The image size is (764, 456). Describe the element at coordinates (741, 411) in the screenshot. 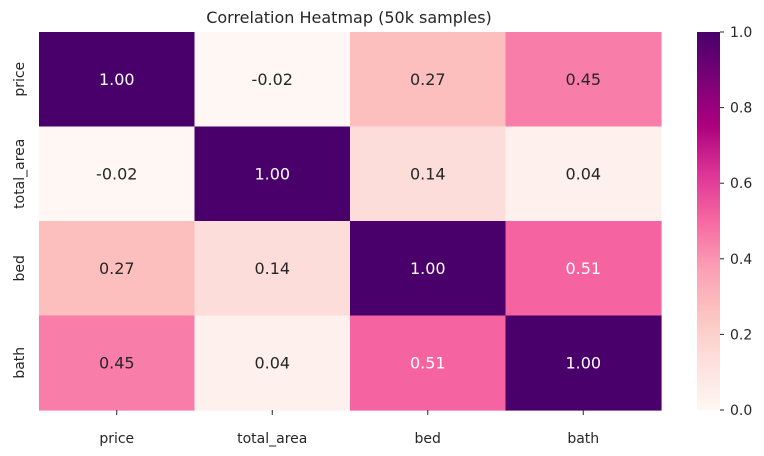

I see `colorbar-tick-label: 0.0` at that location.